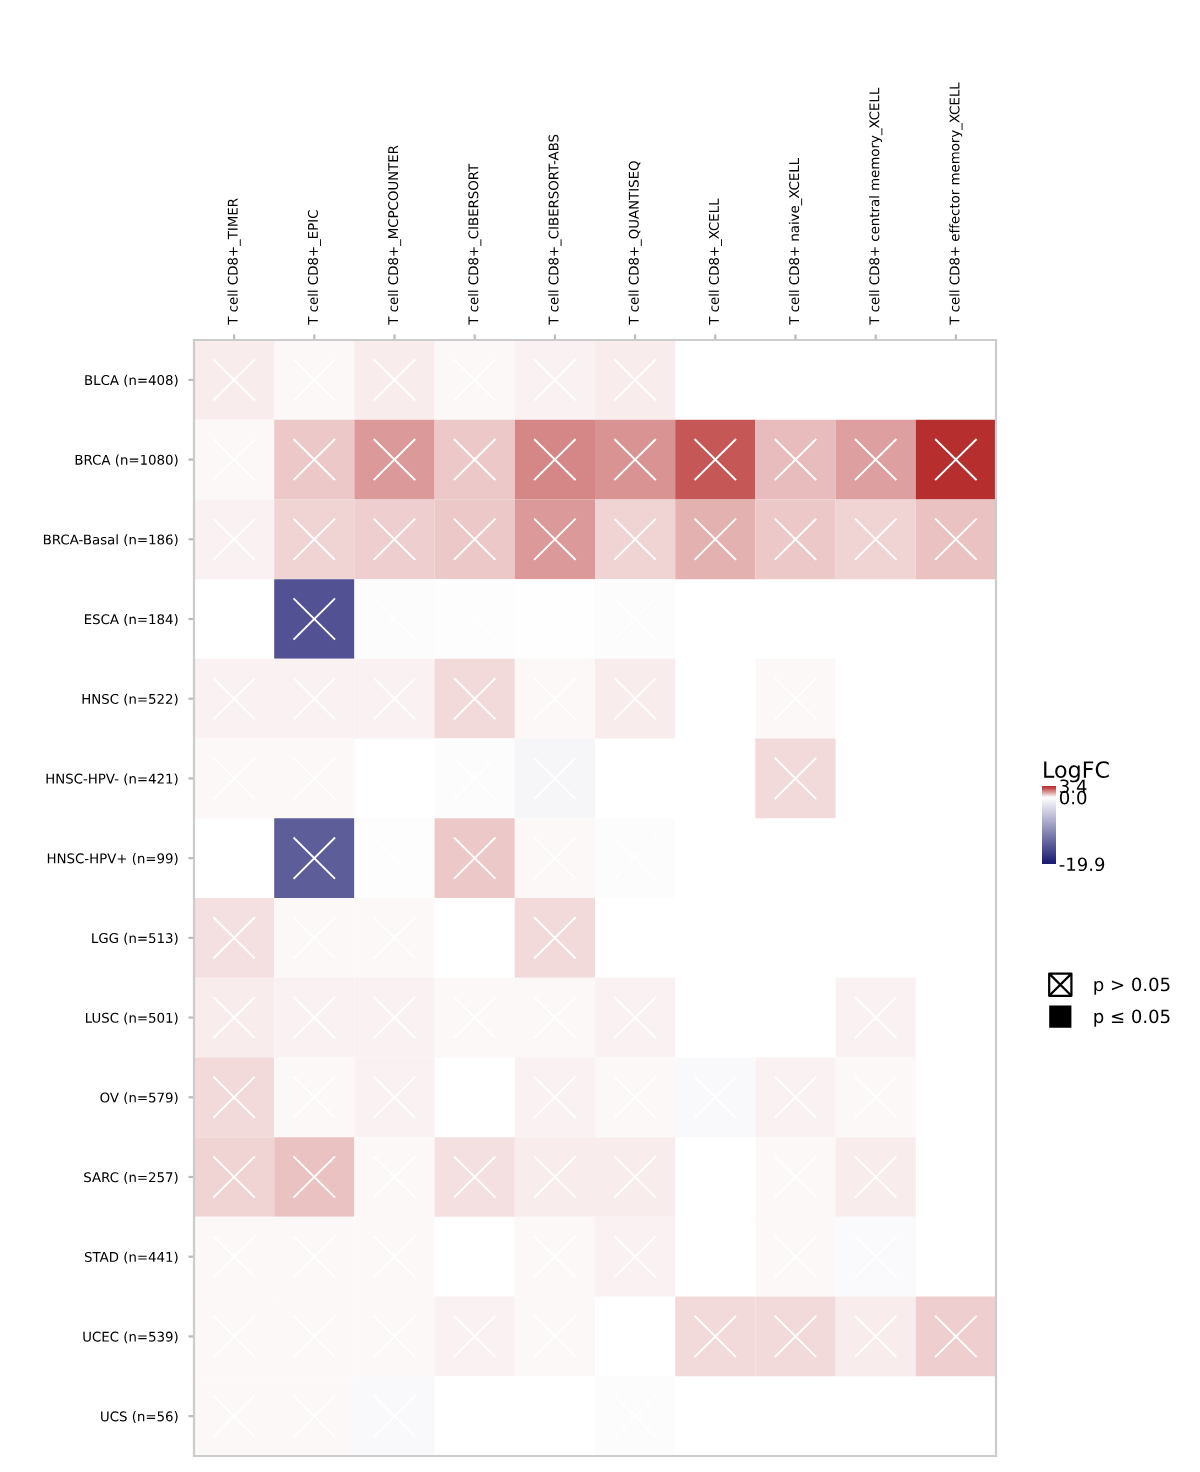  I want to click on color-bar-label: 3.4, so click(1073, 786).